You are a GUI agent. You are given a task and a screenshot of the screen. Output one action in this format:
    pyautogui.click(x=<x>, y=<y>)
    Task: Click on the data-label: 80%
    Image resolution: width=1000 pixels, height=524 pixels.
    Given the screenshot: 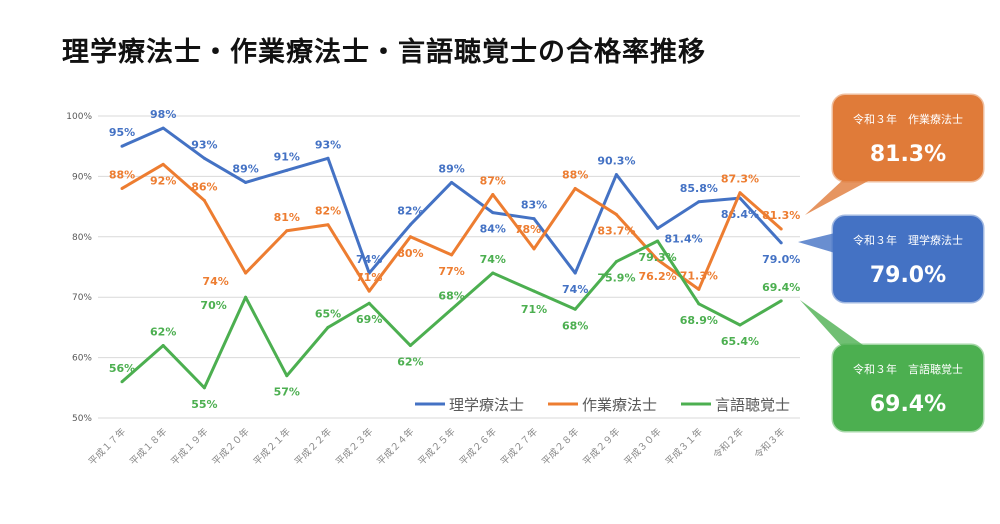 What is the action you would take?
    pyautogui.click(x=410, y=253)
    